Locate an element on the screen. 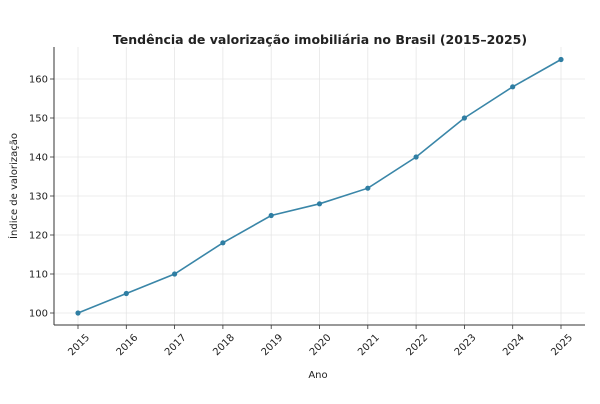  y-tick-label: 120 is located at coordinates (38, 236).